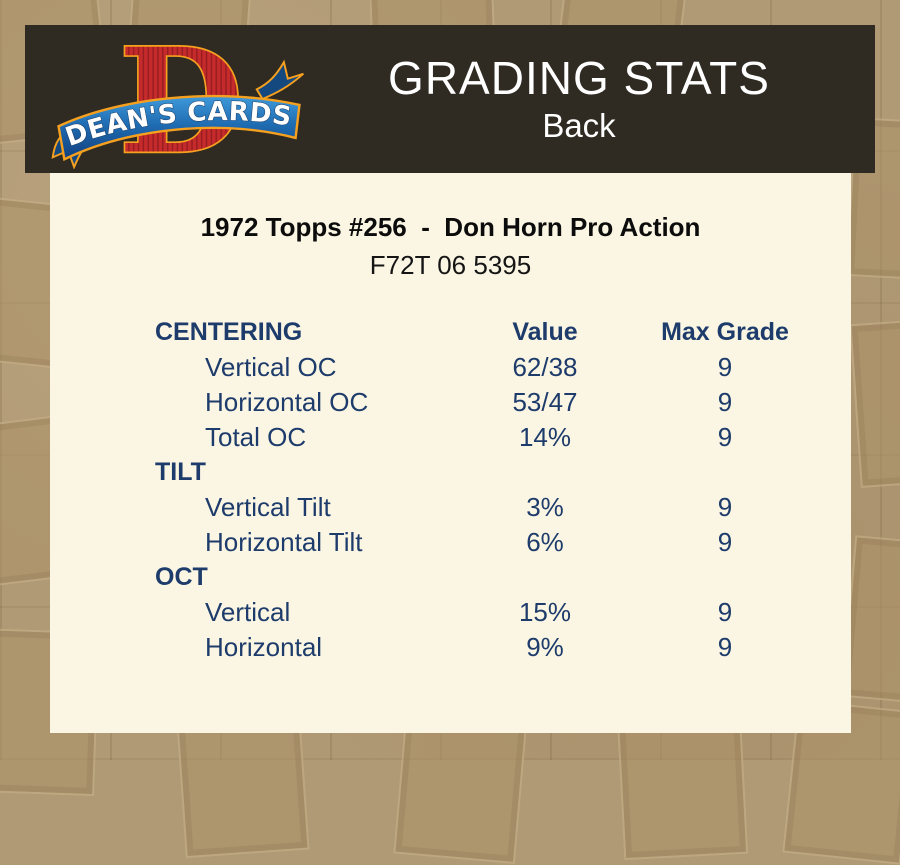  What do you see at coordinates (725, 332) in the screenshot?
I see `column-header-max-grade: Max Grade` at bounding box center [725, 332].